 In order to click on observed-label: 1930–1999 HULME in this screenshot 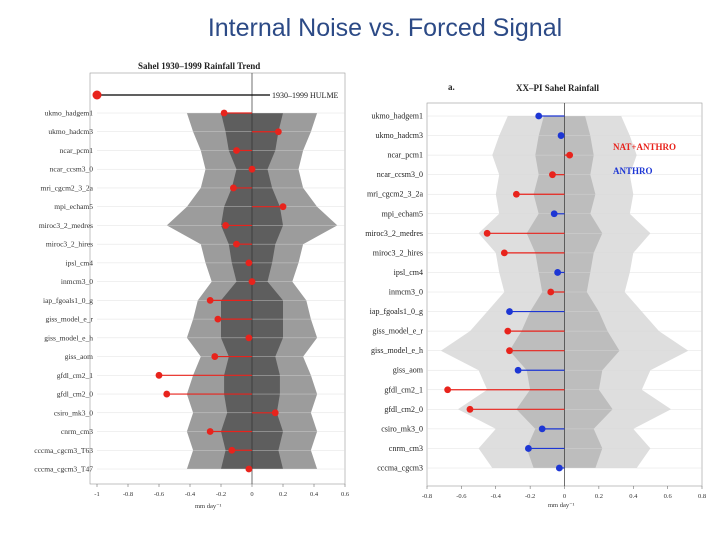, I will do `click(305, 95)`.